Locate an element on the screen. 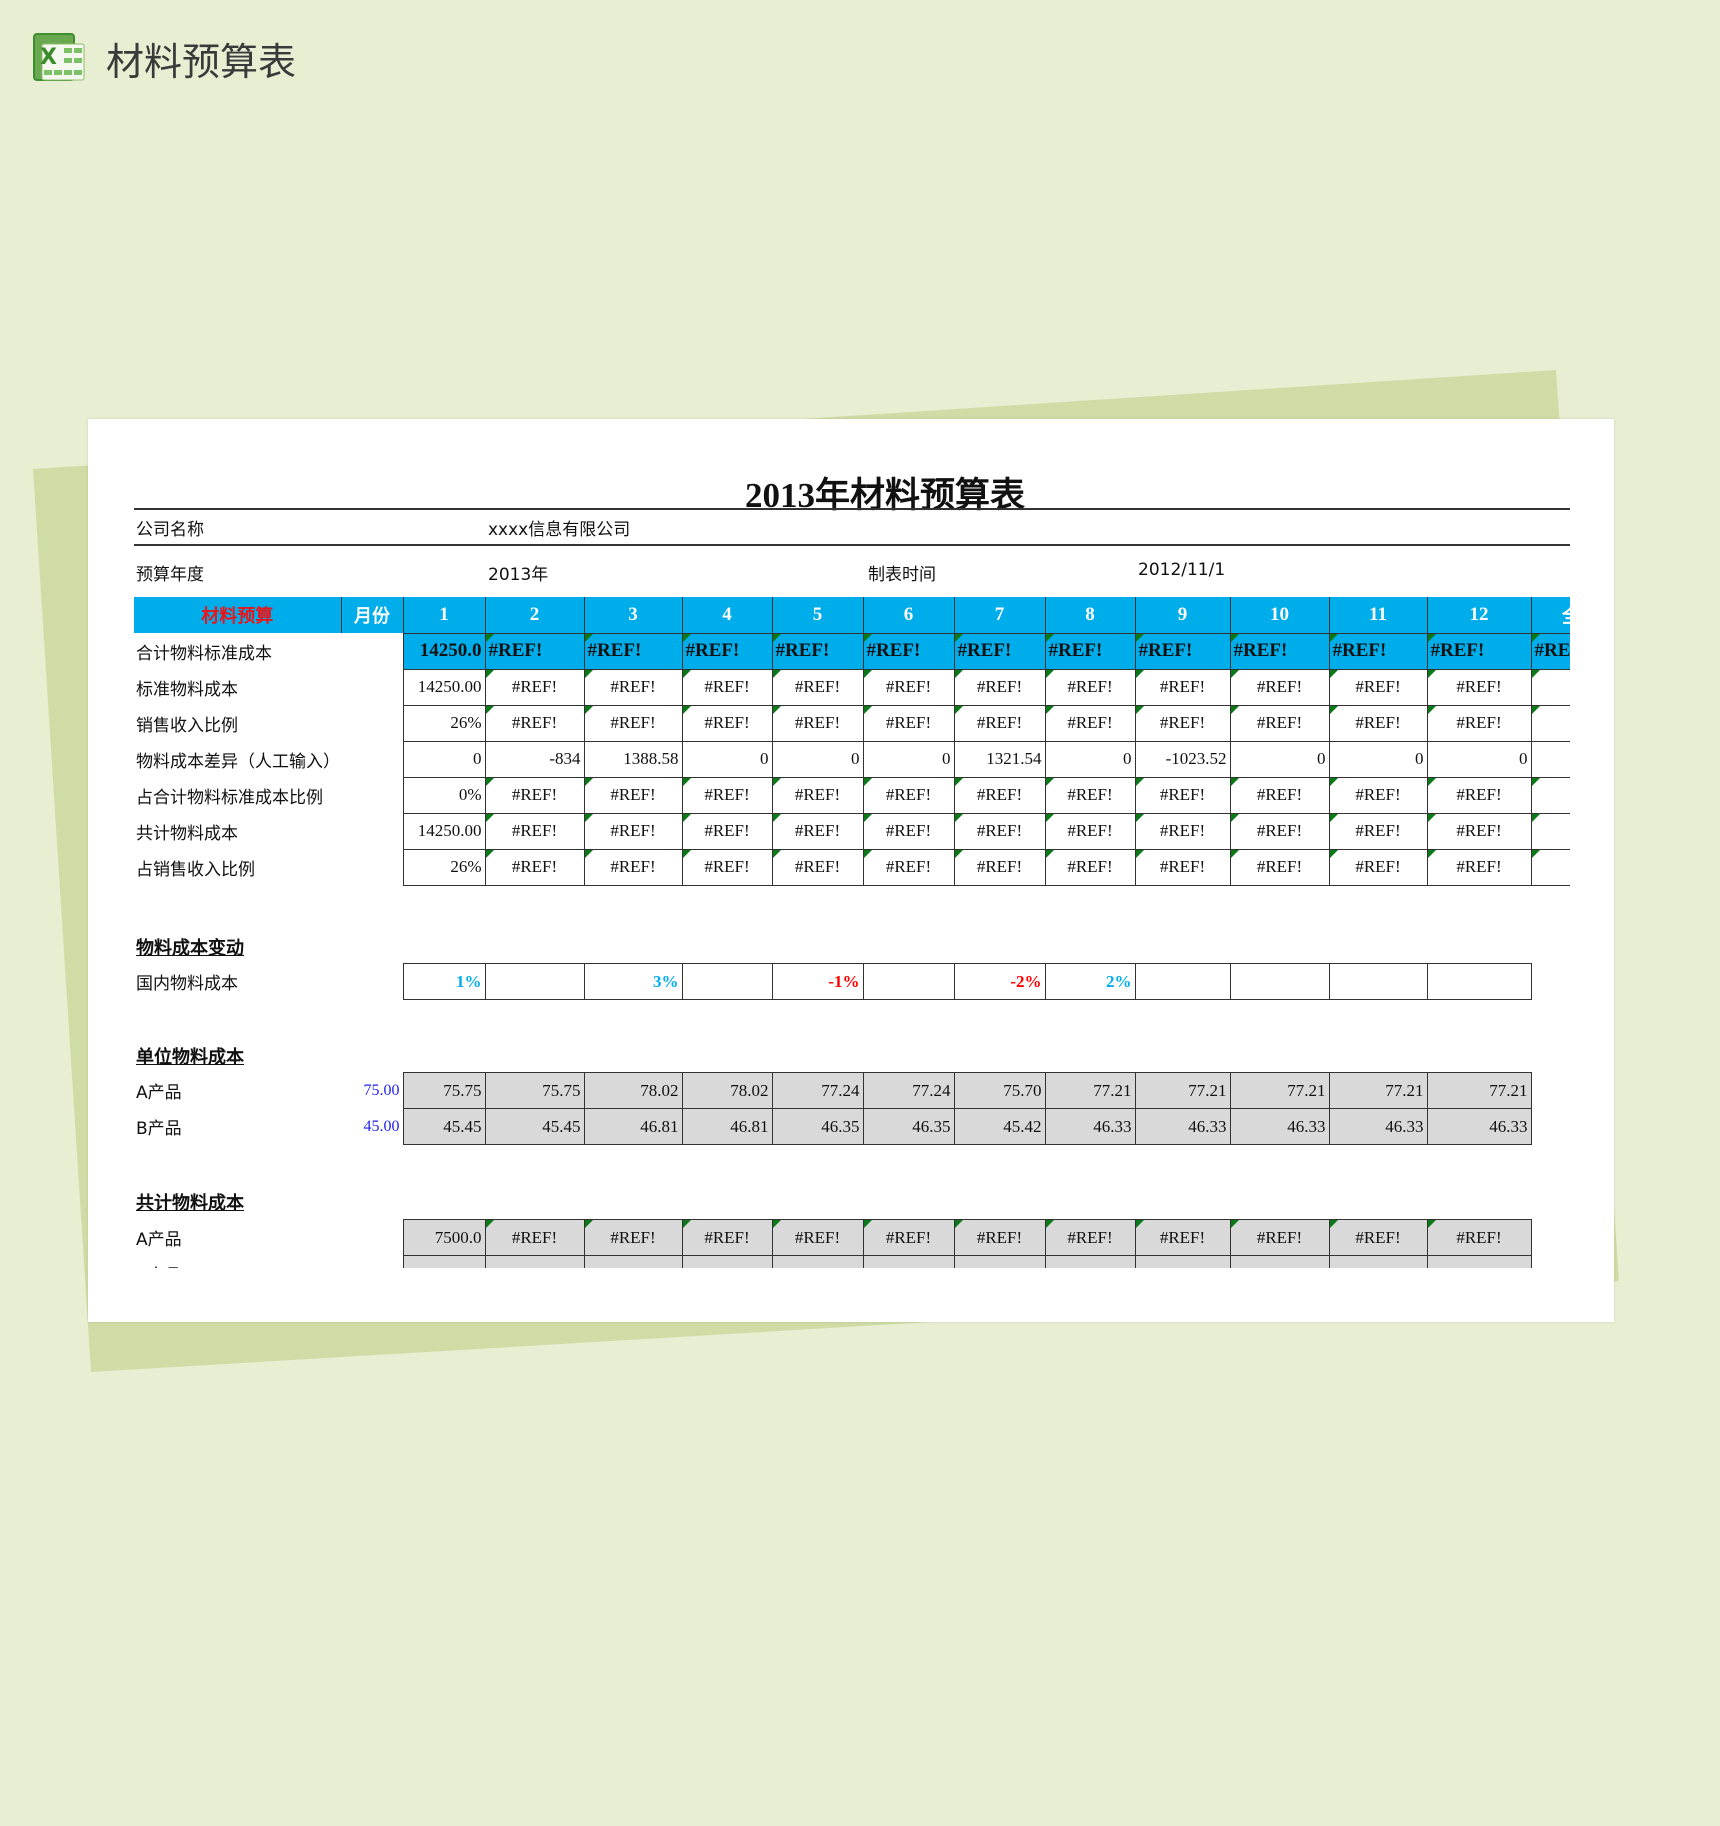 The width and height of the screenshot is (1720, 1826). month-header-2: 2 is located at coordinates (535, 615).